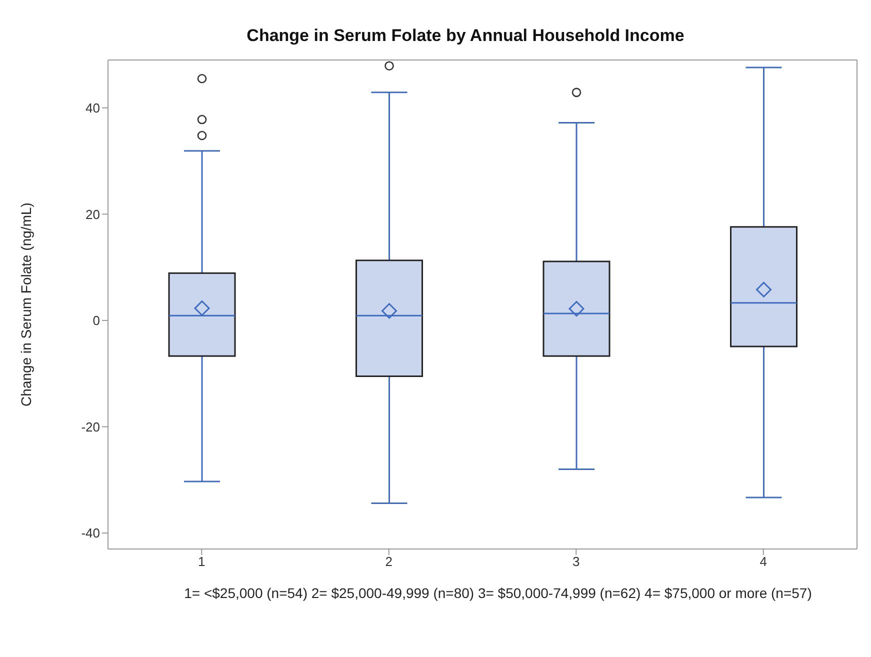  Describe the element at coordinates (763, 562) in the screenshot. I see `x-tick-label: 4` at that location.